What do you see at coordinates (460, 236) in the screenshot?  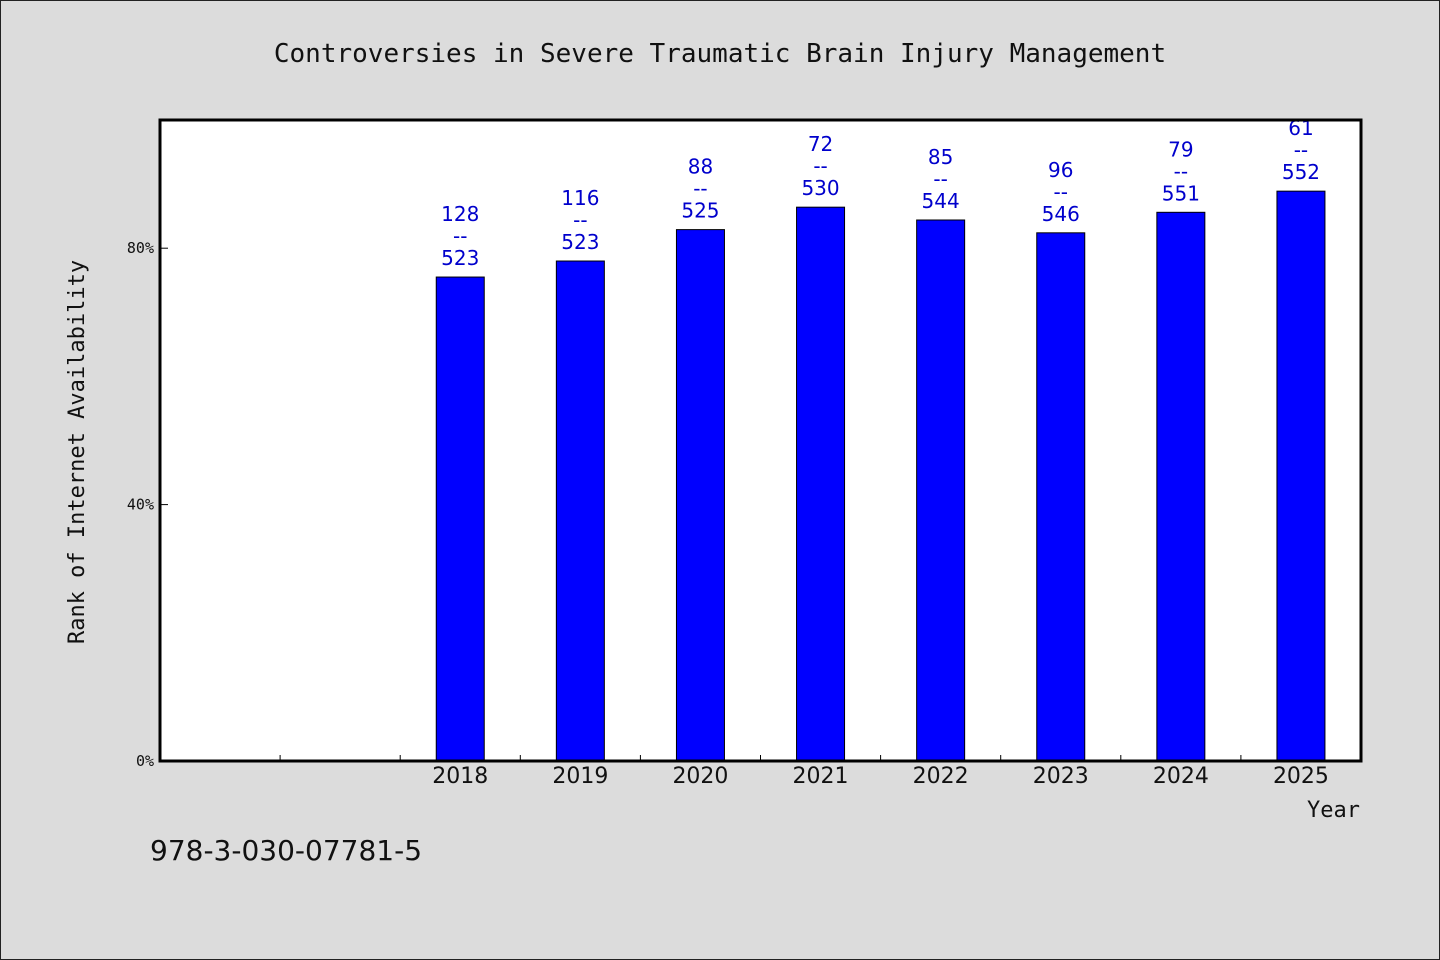 I see `data-label-2018: --` at bounding box center [460, 236].